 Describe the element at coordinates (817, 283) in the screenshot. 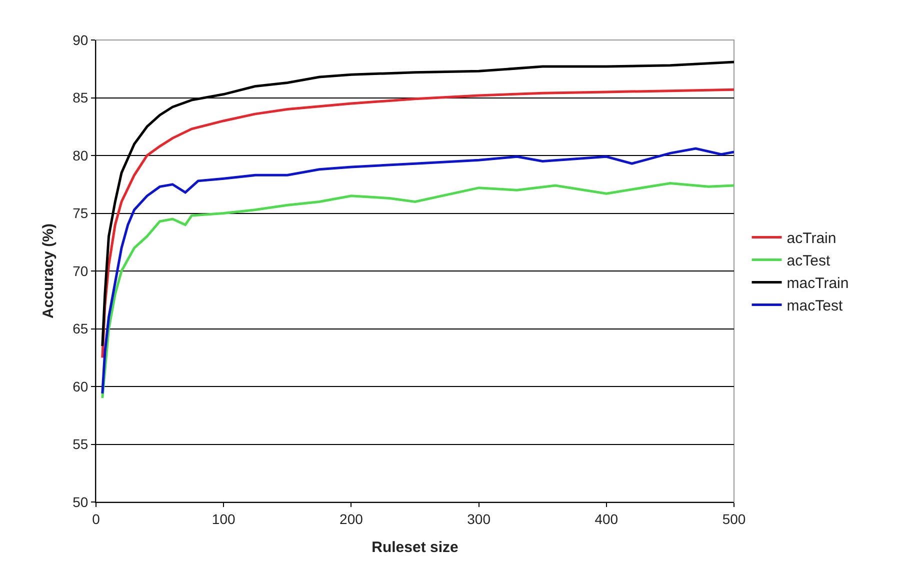

I see `legend-label: macTrain` at that location.